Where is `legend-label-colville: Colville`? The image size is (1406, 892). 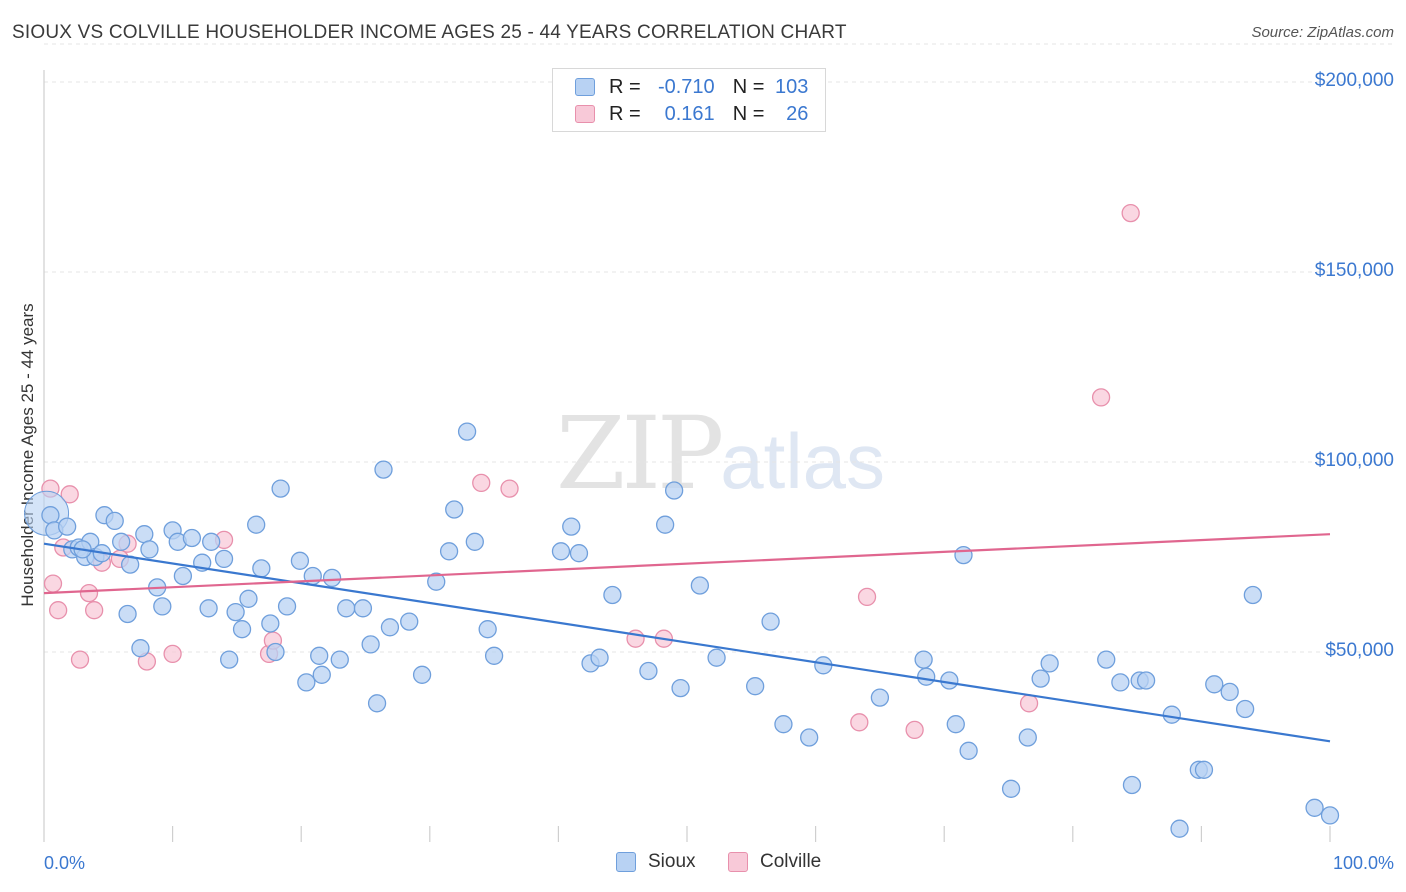 legend-label-colville: Colville is located at coordinates (791, 861).